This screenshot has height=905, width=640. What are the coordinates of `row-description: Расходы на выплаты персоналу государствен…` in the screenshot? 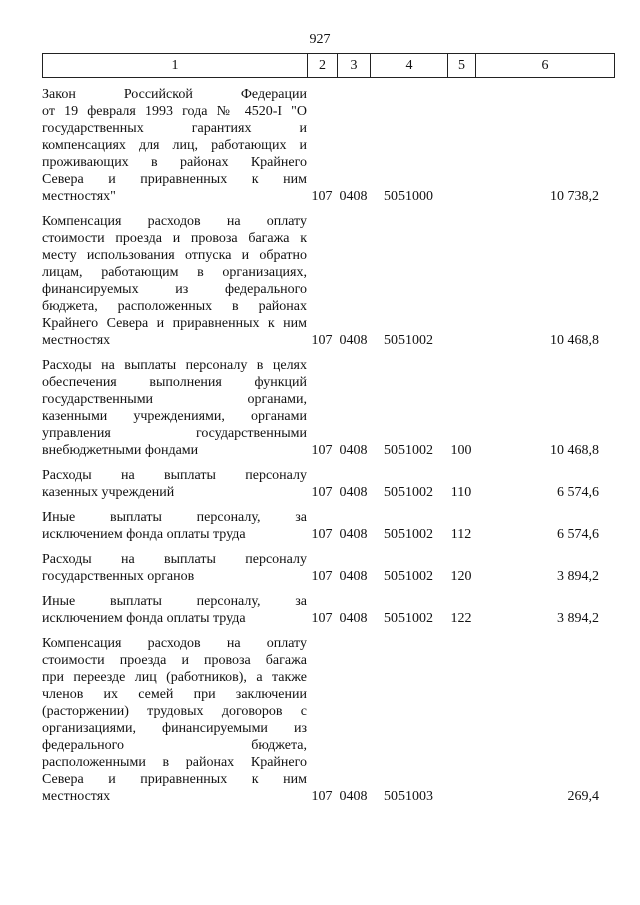 It's located at (174, 568).